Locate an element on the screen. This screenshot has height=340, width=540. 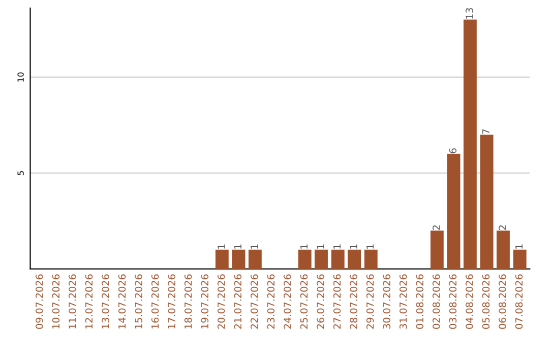
x-tick-label: 19.07.2026 is located at coordinates (204, 301).